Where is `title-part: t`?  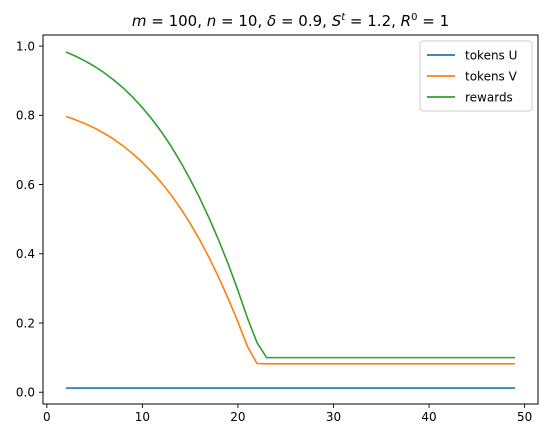
title-part: t is located at coordinates (343, 17).